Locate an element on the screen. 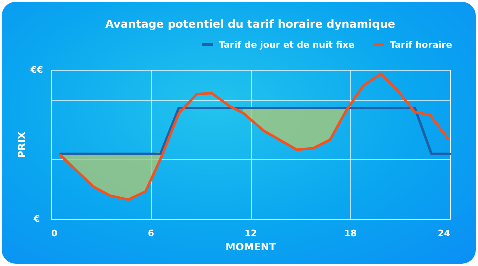  x-tick-label: 6 is located at coordinates (151, 235).